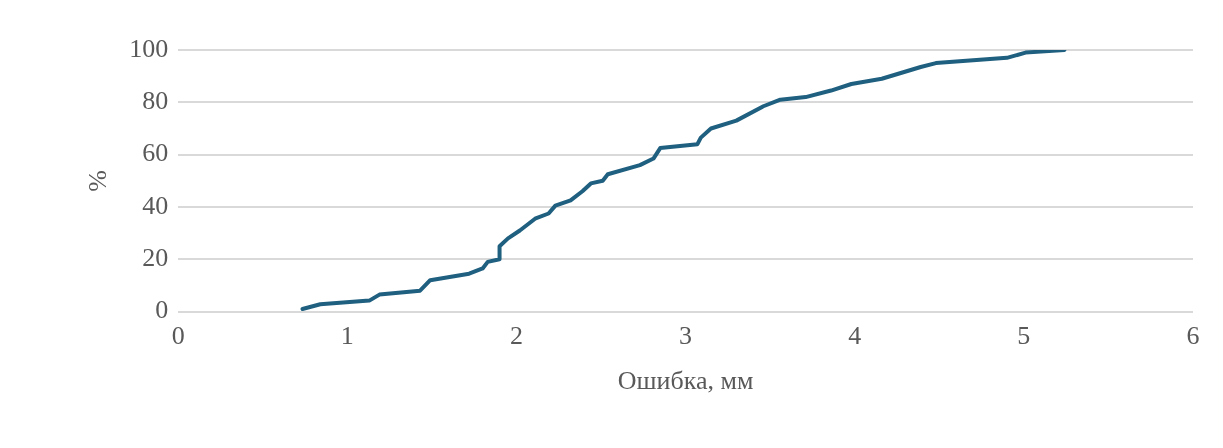  Describe the element at coordinates (685, 381) in the screenshot. I see `x-axis-title: Ошибка, мм` at that location.